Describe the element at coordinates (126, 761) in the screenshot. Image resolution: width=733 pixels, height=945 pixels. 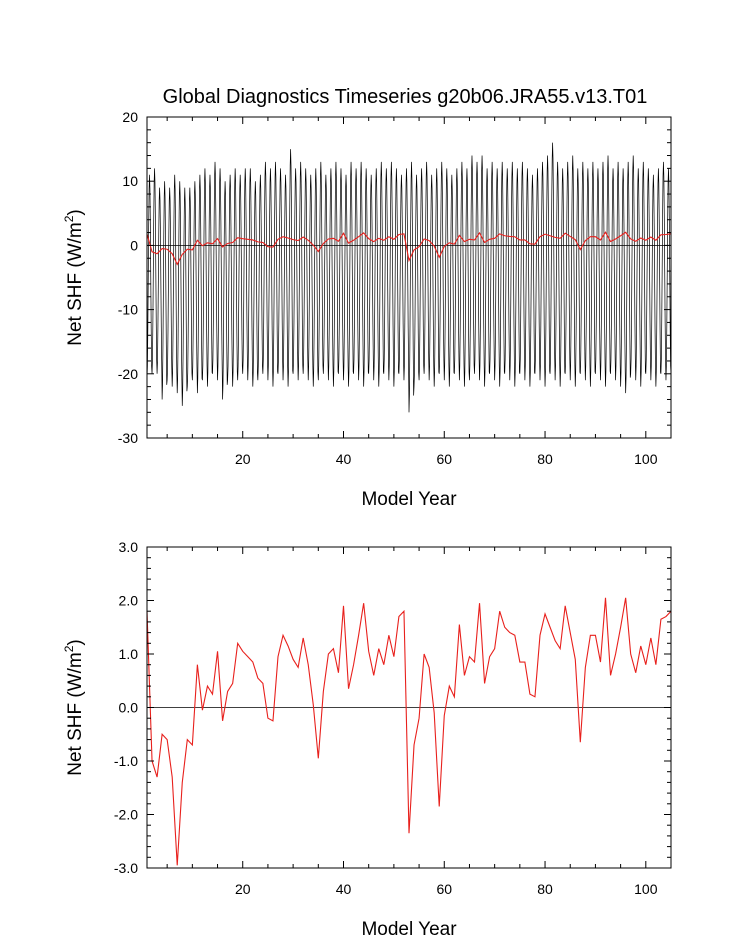
I see `y-tick-label: -1.0` at that location.